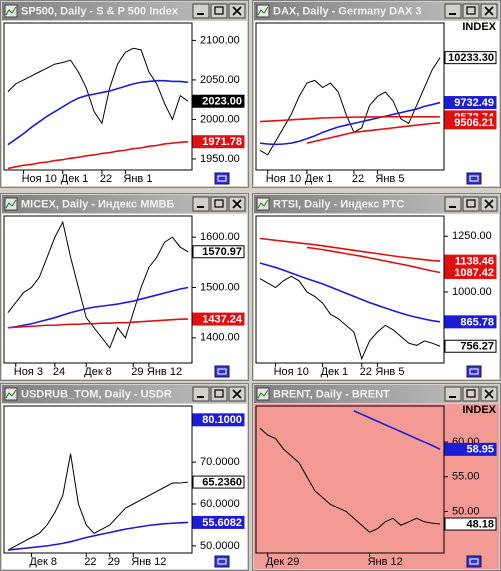 This screenshot has height=571, width=501. Describe the element at coordinates (474, 273) in the screenshot. I see `price-label: 1087.42` at that location.